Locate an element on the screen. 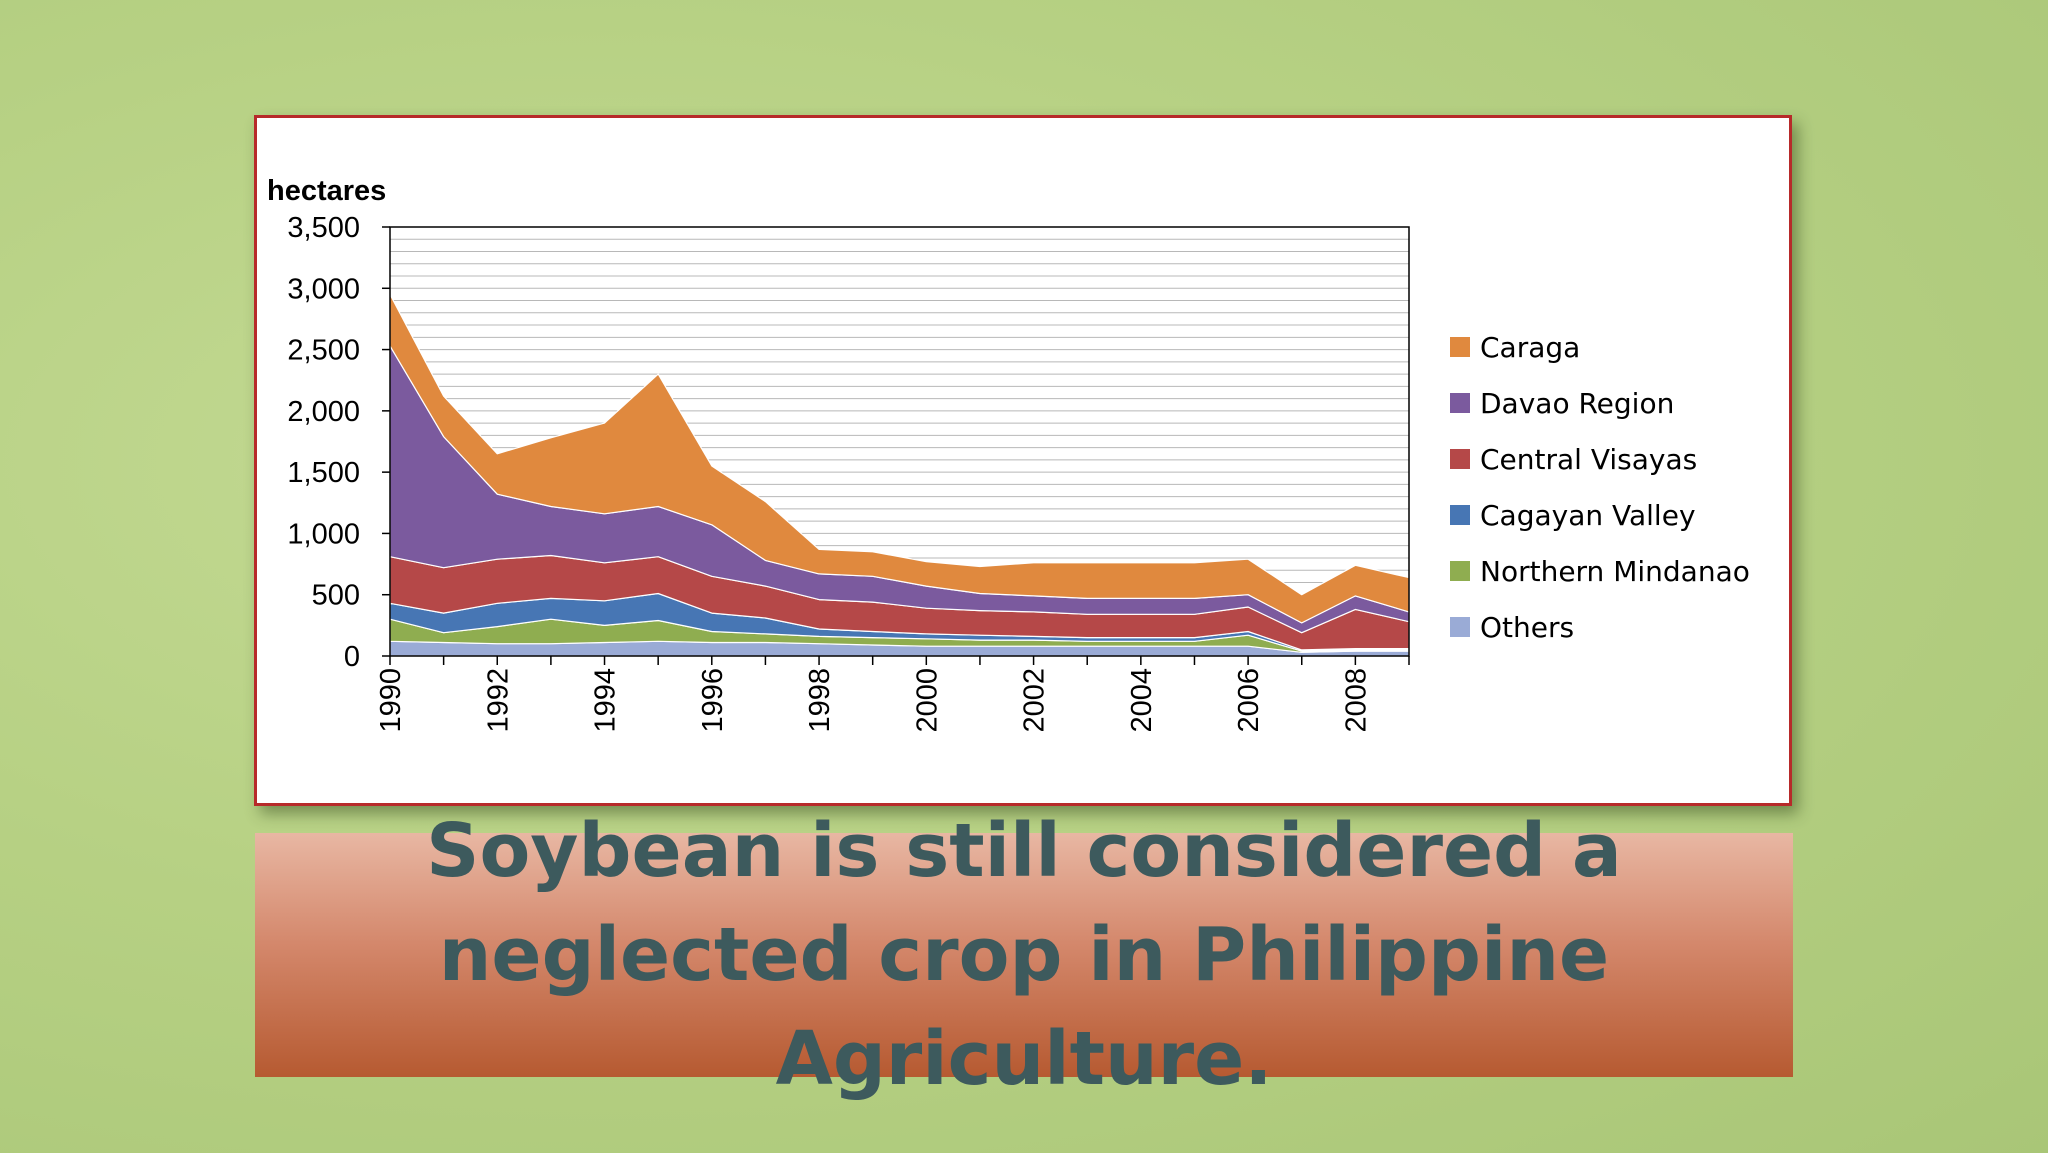 The image size is (2048, 1153). legend-label: Others is located at coordinates (1527, 627).